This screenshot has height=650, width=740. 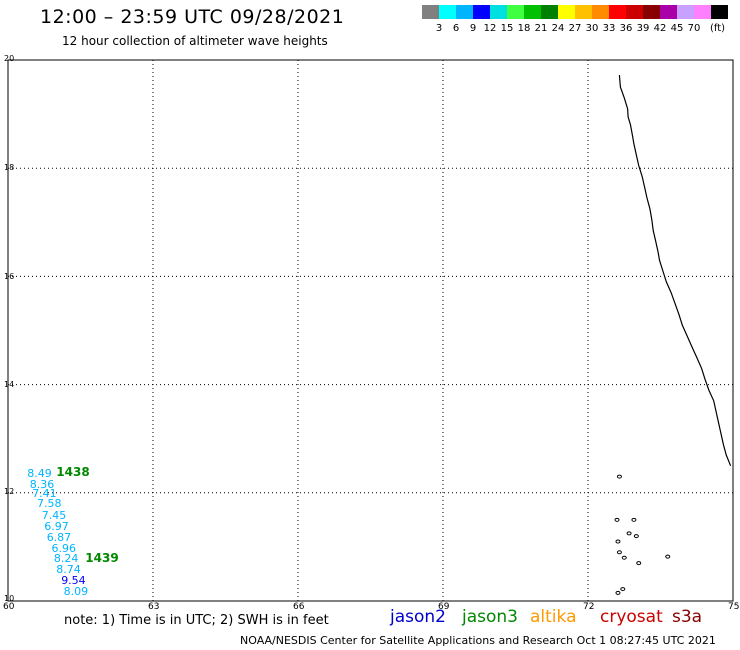 I want to click on legend-value: 6, so click(x=456, y=28).